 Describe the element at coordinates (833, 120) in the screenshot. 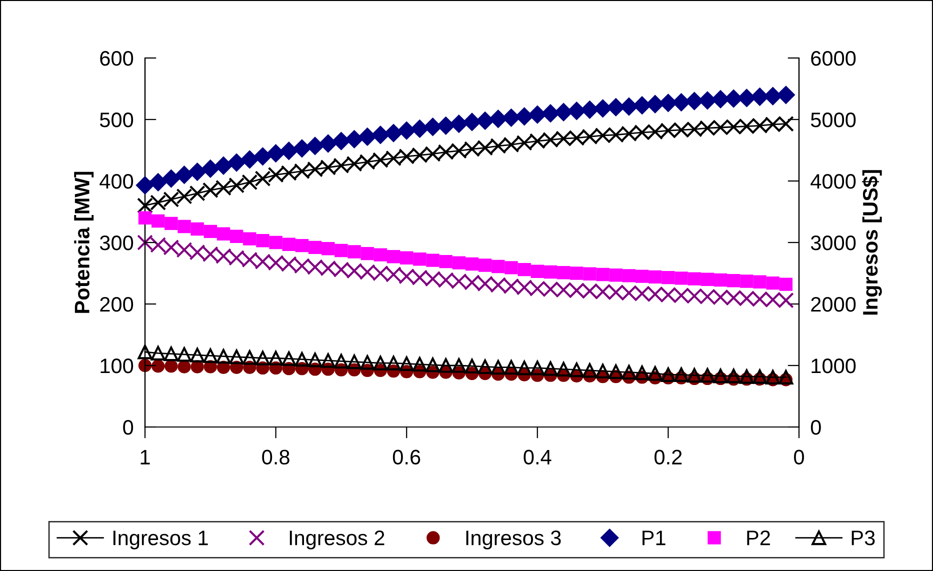

I see `y2-tick-label: 5000` at that location.